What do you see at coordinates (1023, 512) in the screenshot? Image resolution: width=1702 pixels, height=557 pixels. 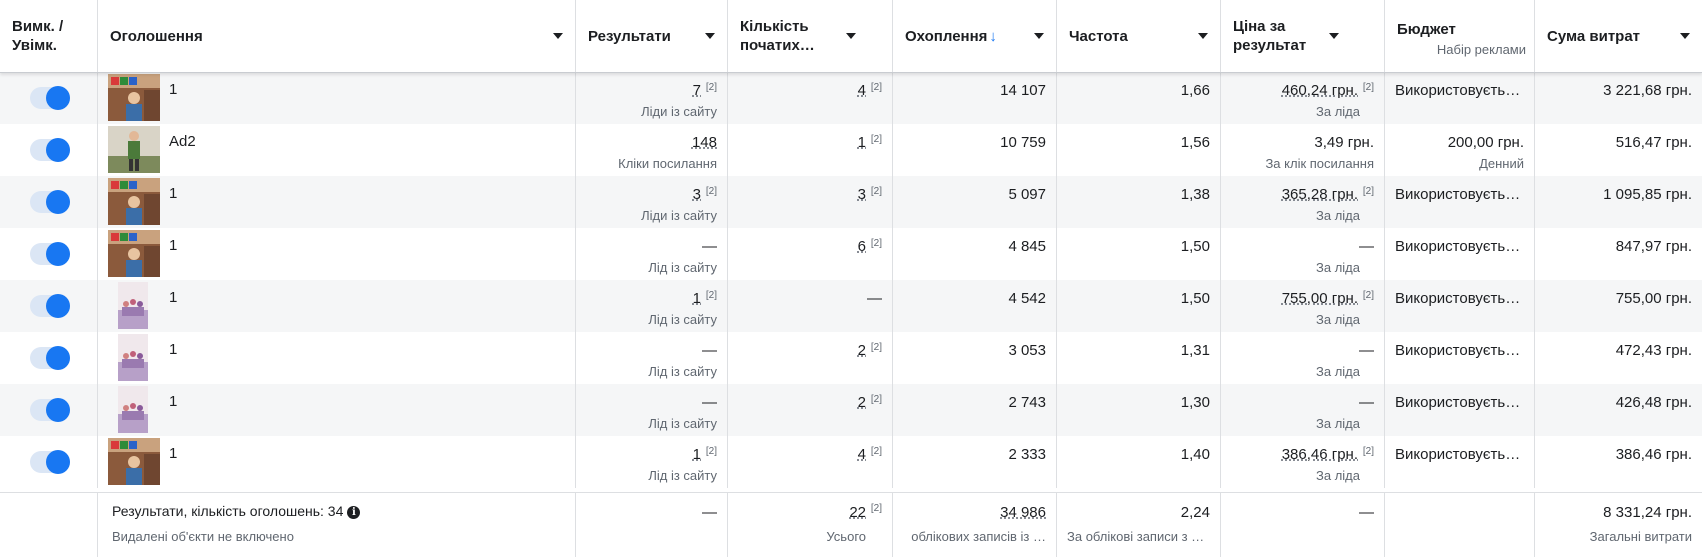 I see `summary-reach: 34 986` at bounding box center [1023, 512].